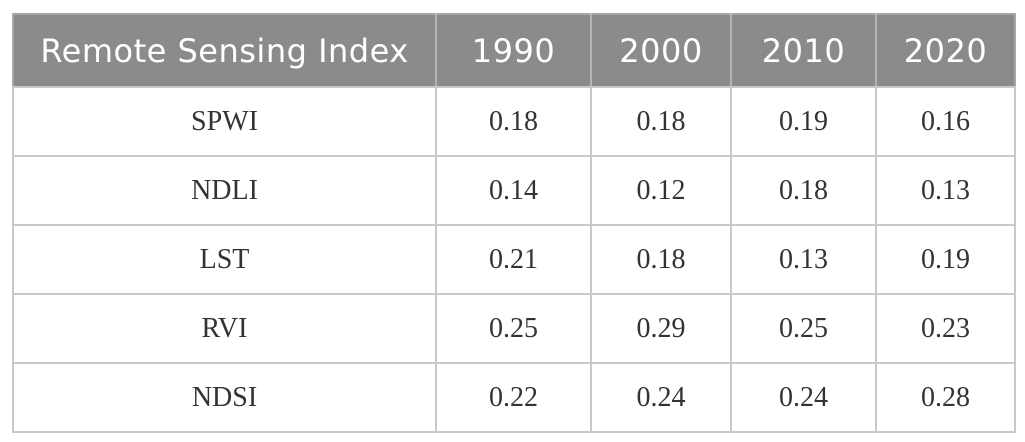 This screenshot has height=442, width=1025. Describe the element at coordinates (945, 190) in the screenshot. I see `cell-ndli-2020: 0.13` at that location.